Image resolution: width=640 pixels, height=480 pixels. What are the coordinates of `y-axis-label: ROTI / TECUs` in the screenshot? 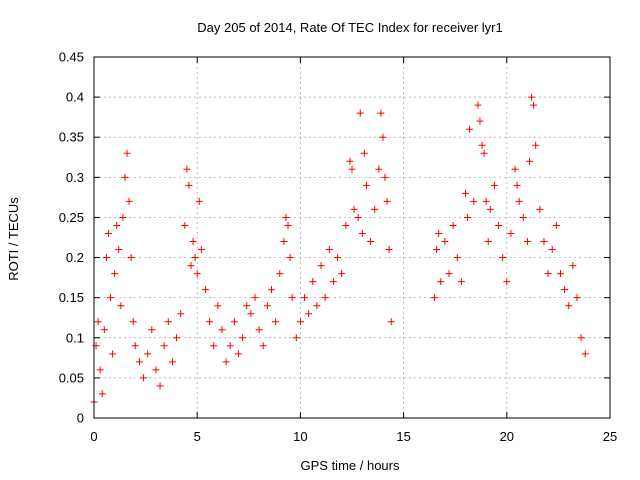 It's located at (13, 239).